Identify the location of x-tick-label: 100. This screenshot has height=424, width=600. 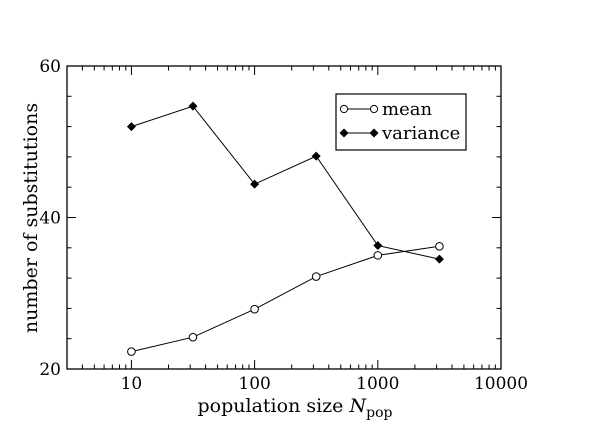
(254, 384).